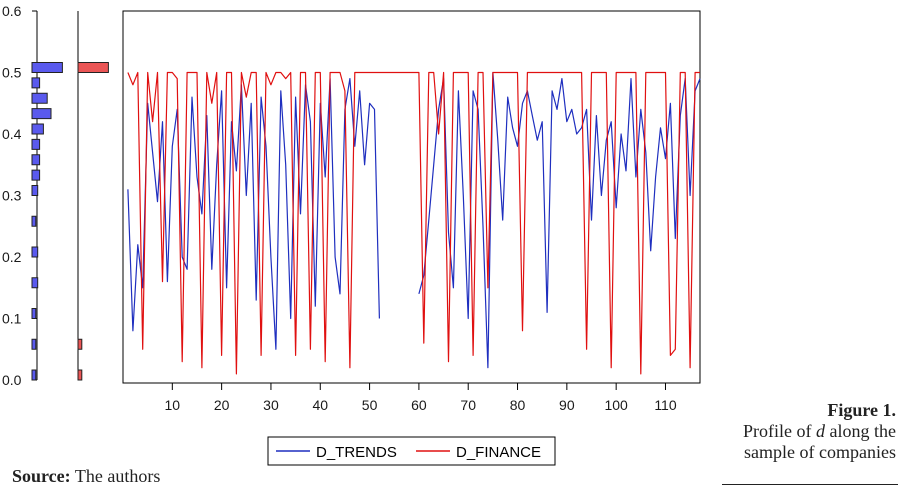  Describe the element at coordinates (12, 257) in the screenshot. I see `y-tick-label: 0.2` at that location.